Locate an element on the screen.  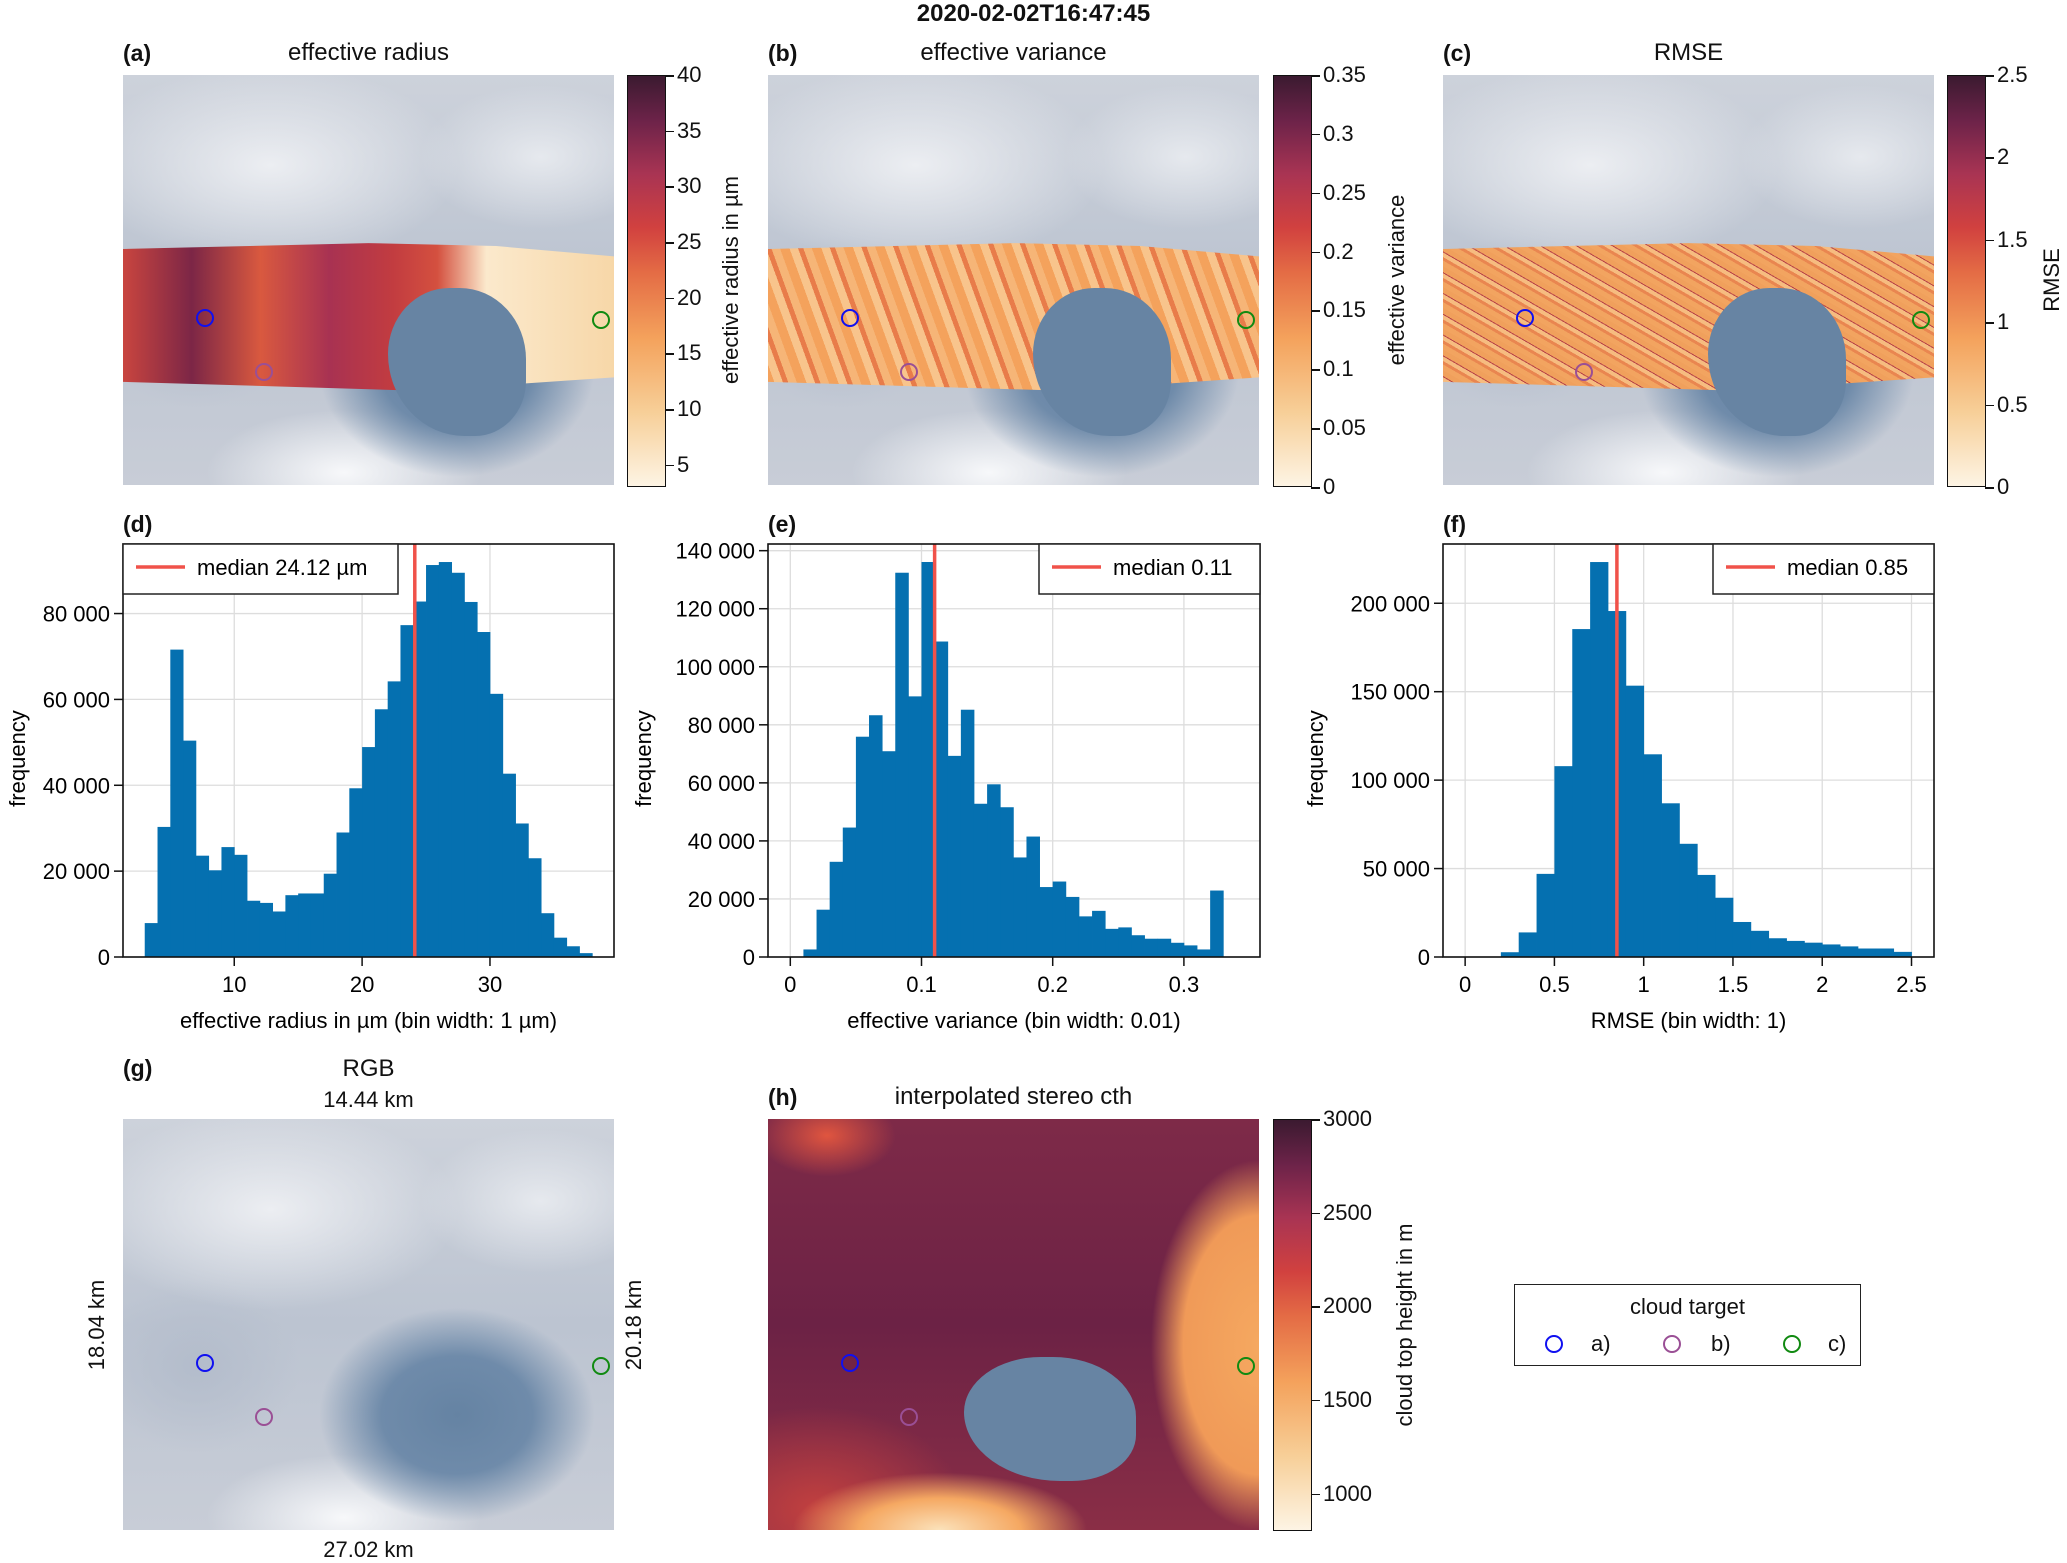
y-tick-label: 140 000 is located at coordinates (715, 551).